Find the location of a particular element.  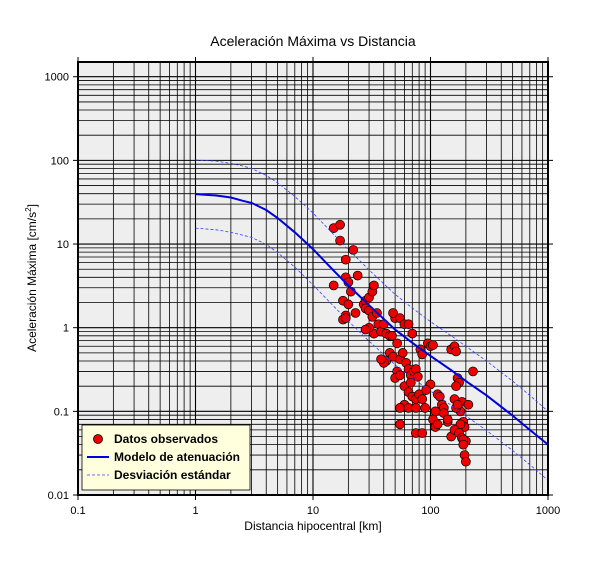

y-tick-label: 0.1 is located at coordinates (61, 412).